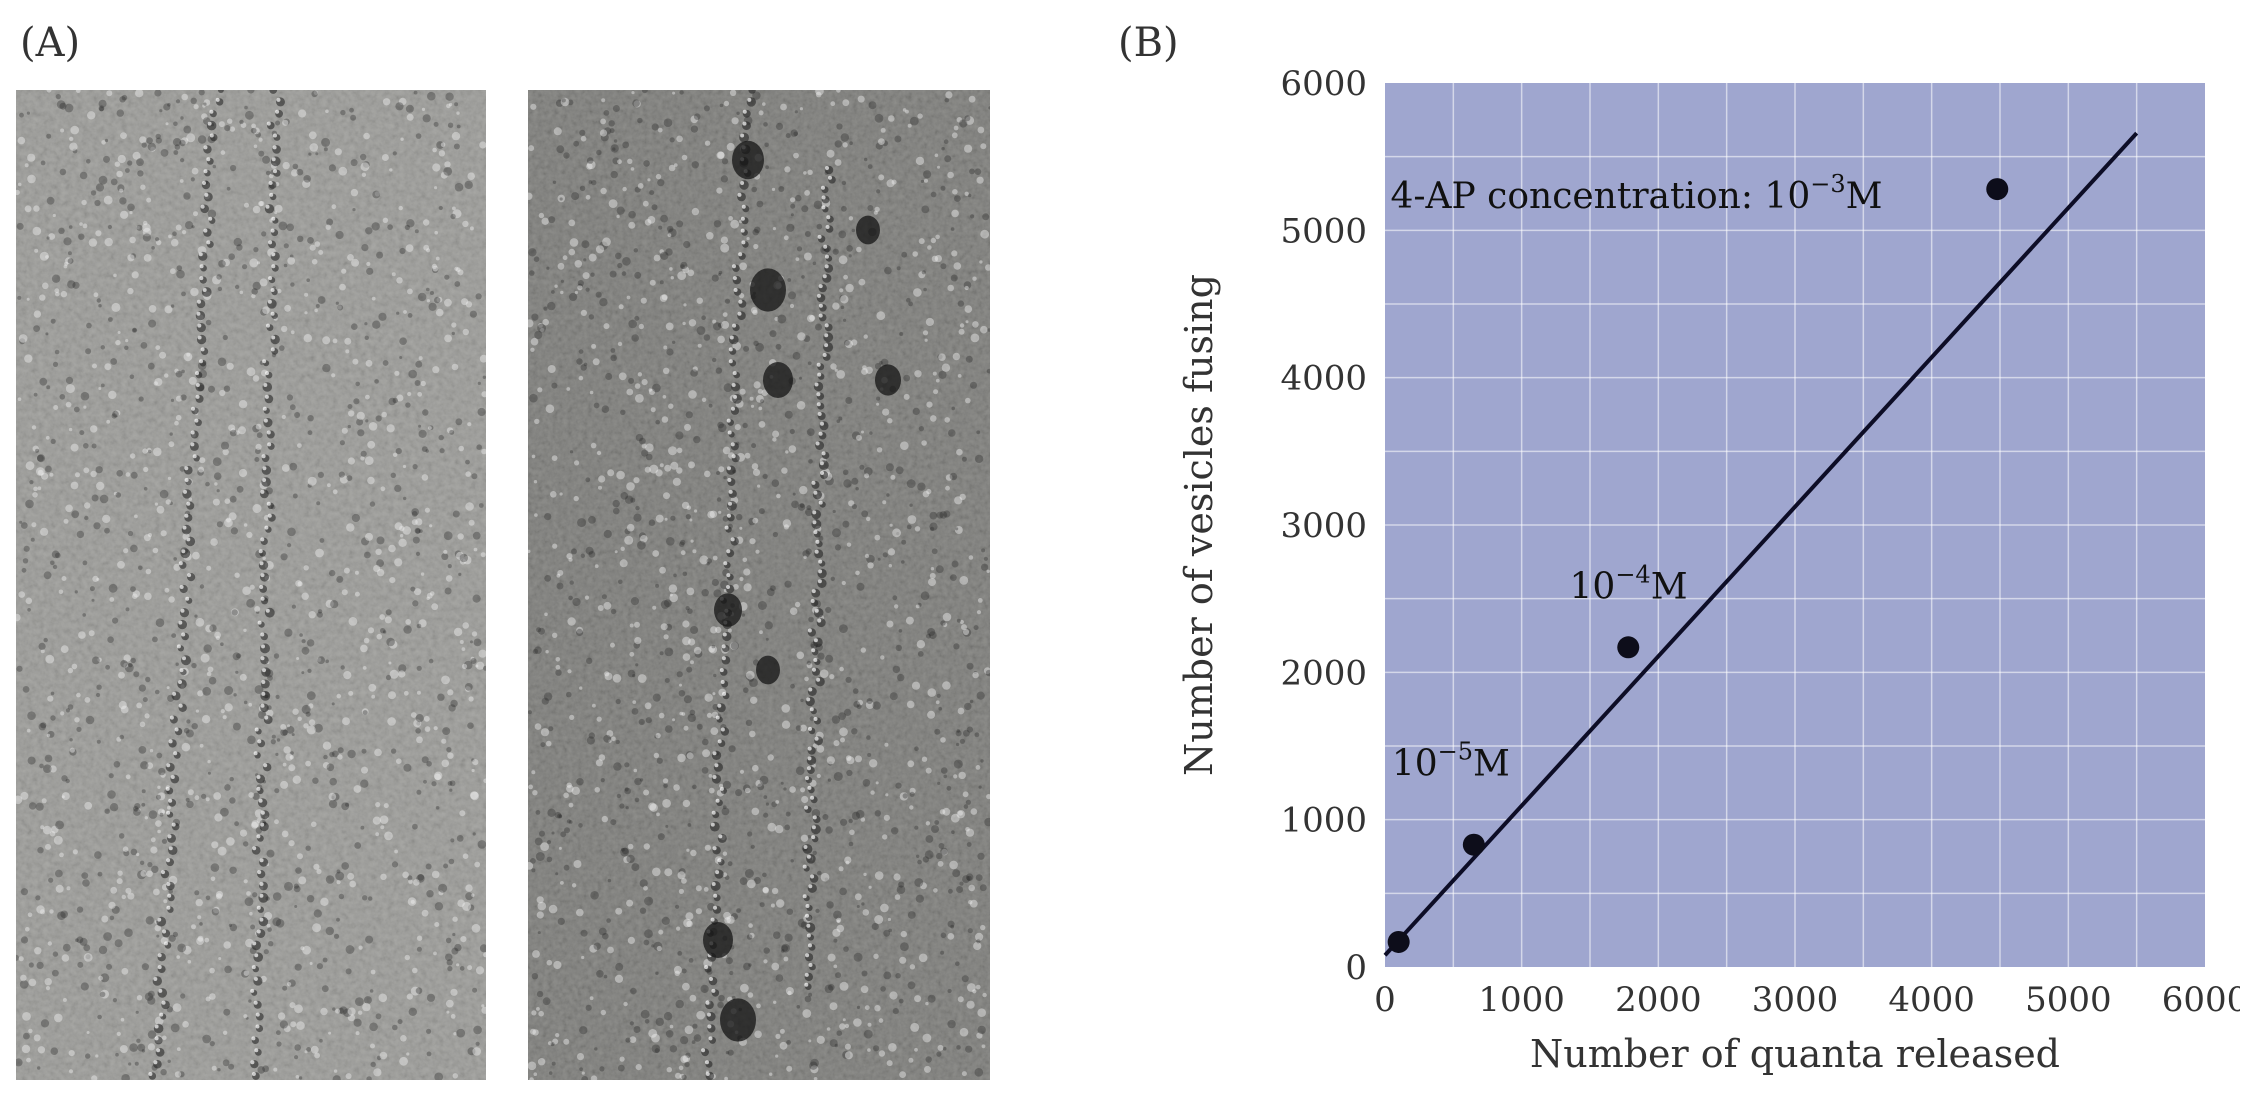  Describe the element at coordinates (1385, 1000) in the screenshot. I see `x-tick-label: 0` at that location.